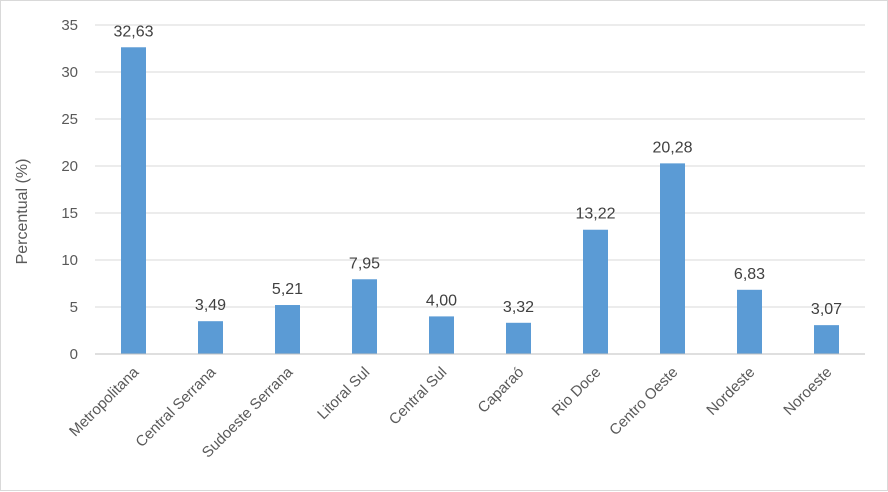  I want to click on category-label: Caparaó, so click(501, 390).